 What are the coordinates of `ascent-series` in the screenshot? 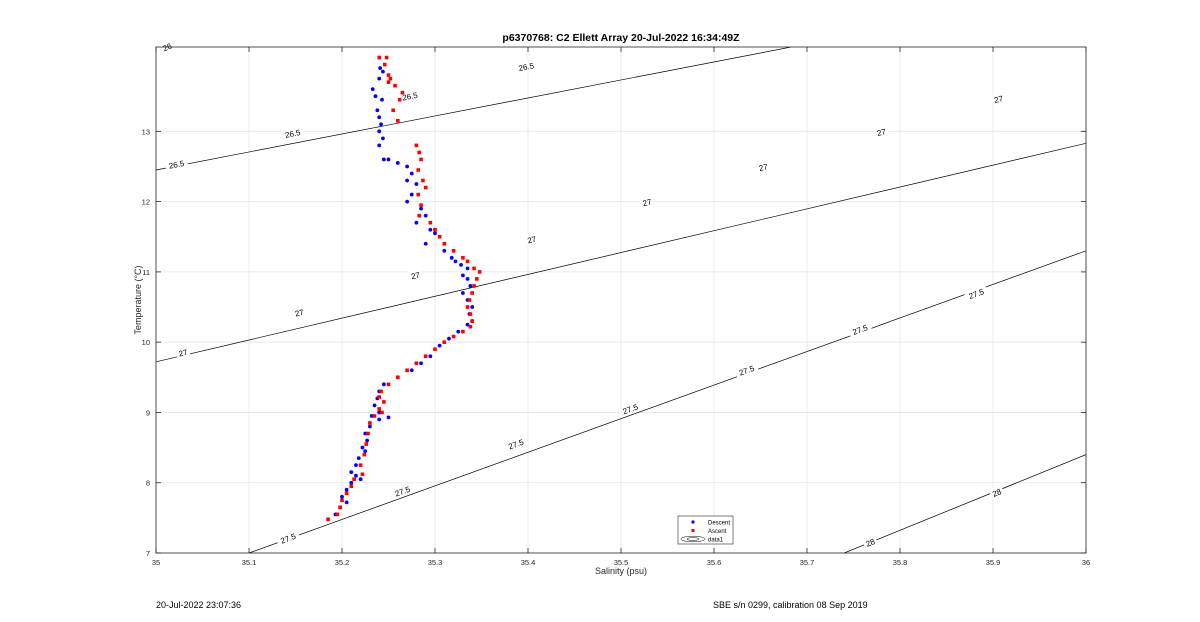 It's located at (404, 288).